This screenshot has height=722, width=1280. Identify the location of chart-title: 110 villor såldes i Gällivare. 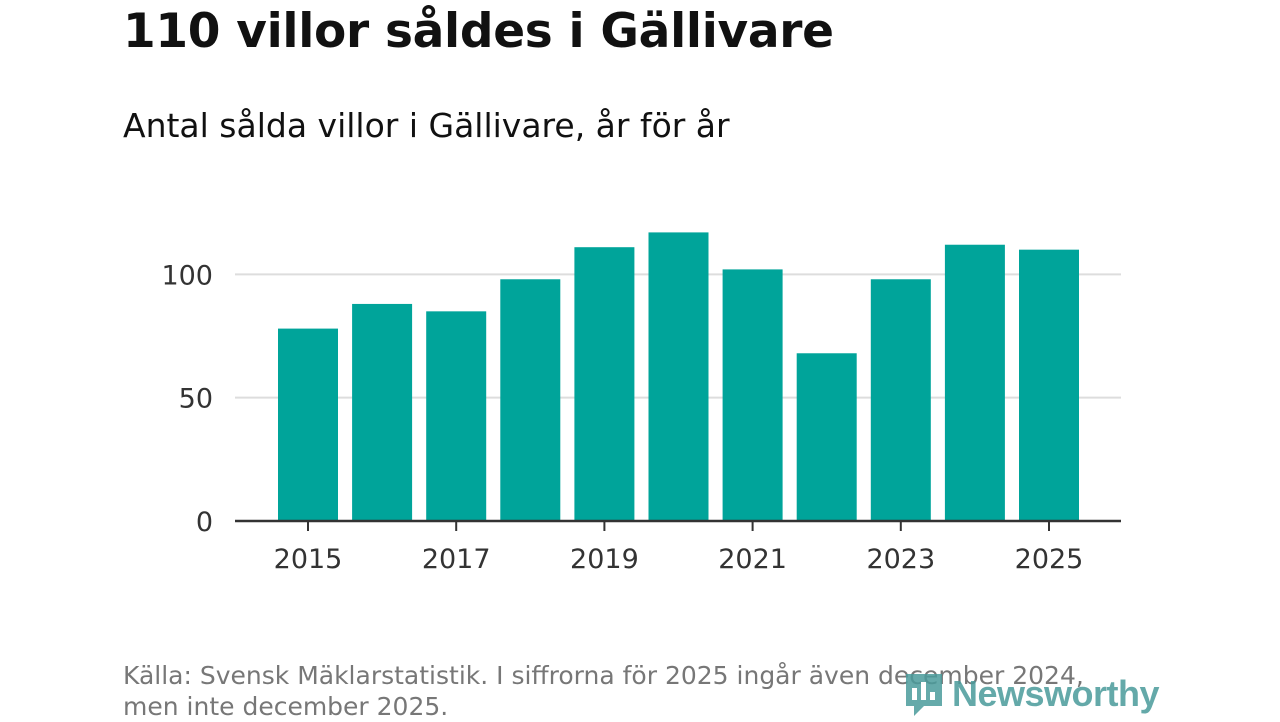
(478, 31).